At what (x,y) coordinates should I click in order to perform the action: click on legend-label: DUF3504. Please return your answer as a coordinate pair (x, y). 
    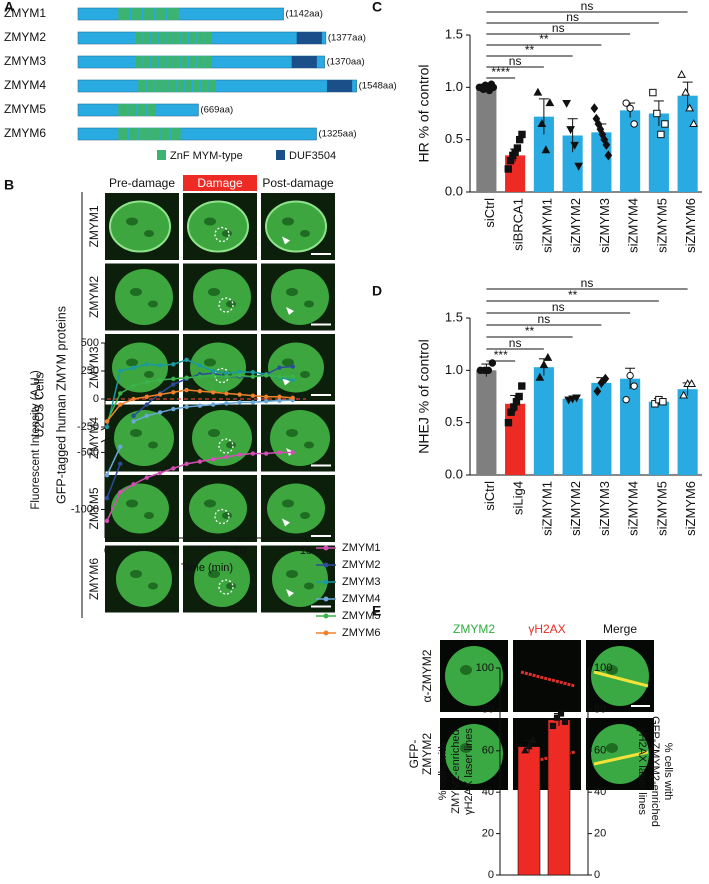
    Looking at the image, I should click on (312, 156).